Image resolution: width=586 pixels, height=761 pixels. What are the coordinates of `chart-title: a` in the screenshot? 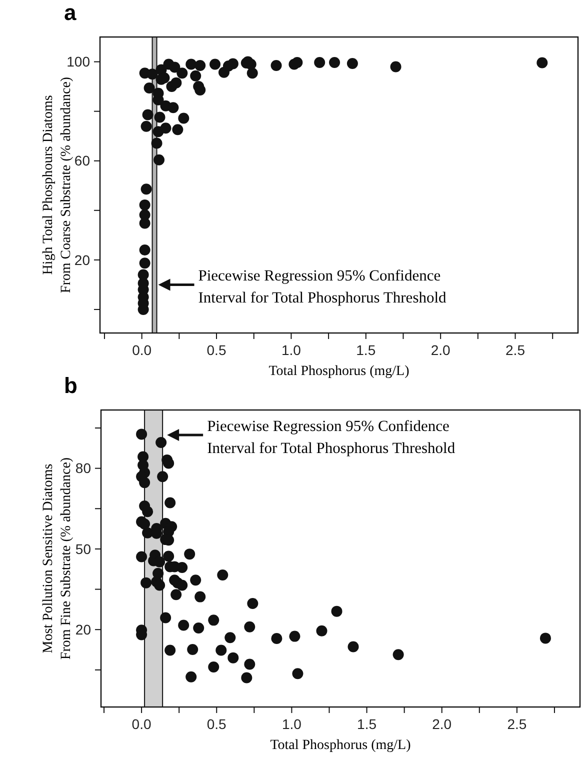 It's located at (70, 12).